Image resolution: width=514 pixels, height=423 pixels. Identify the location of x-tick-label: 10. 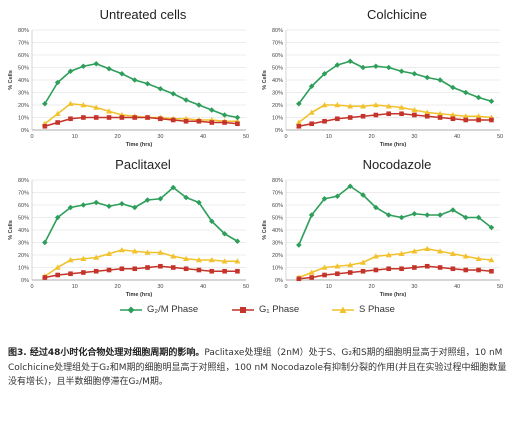
(75, 137).